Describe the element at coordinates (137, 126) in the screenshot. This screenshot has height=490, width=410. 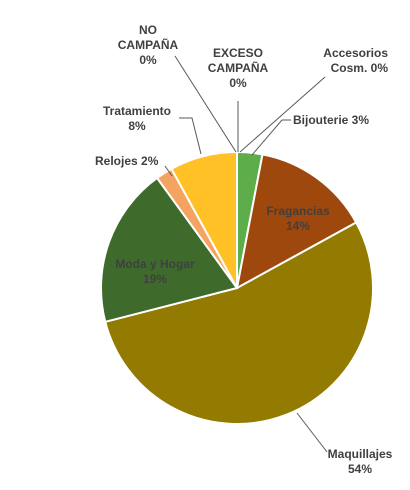
I see `data-label-line: 8%` at that location.